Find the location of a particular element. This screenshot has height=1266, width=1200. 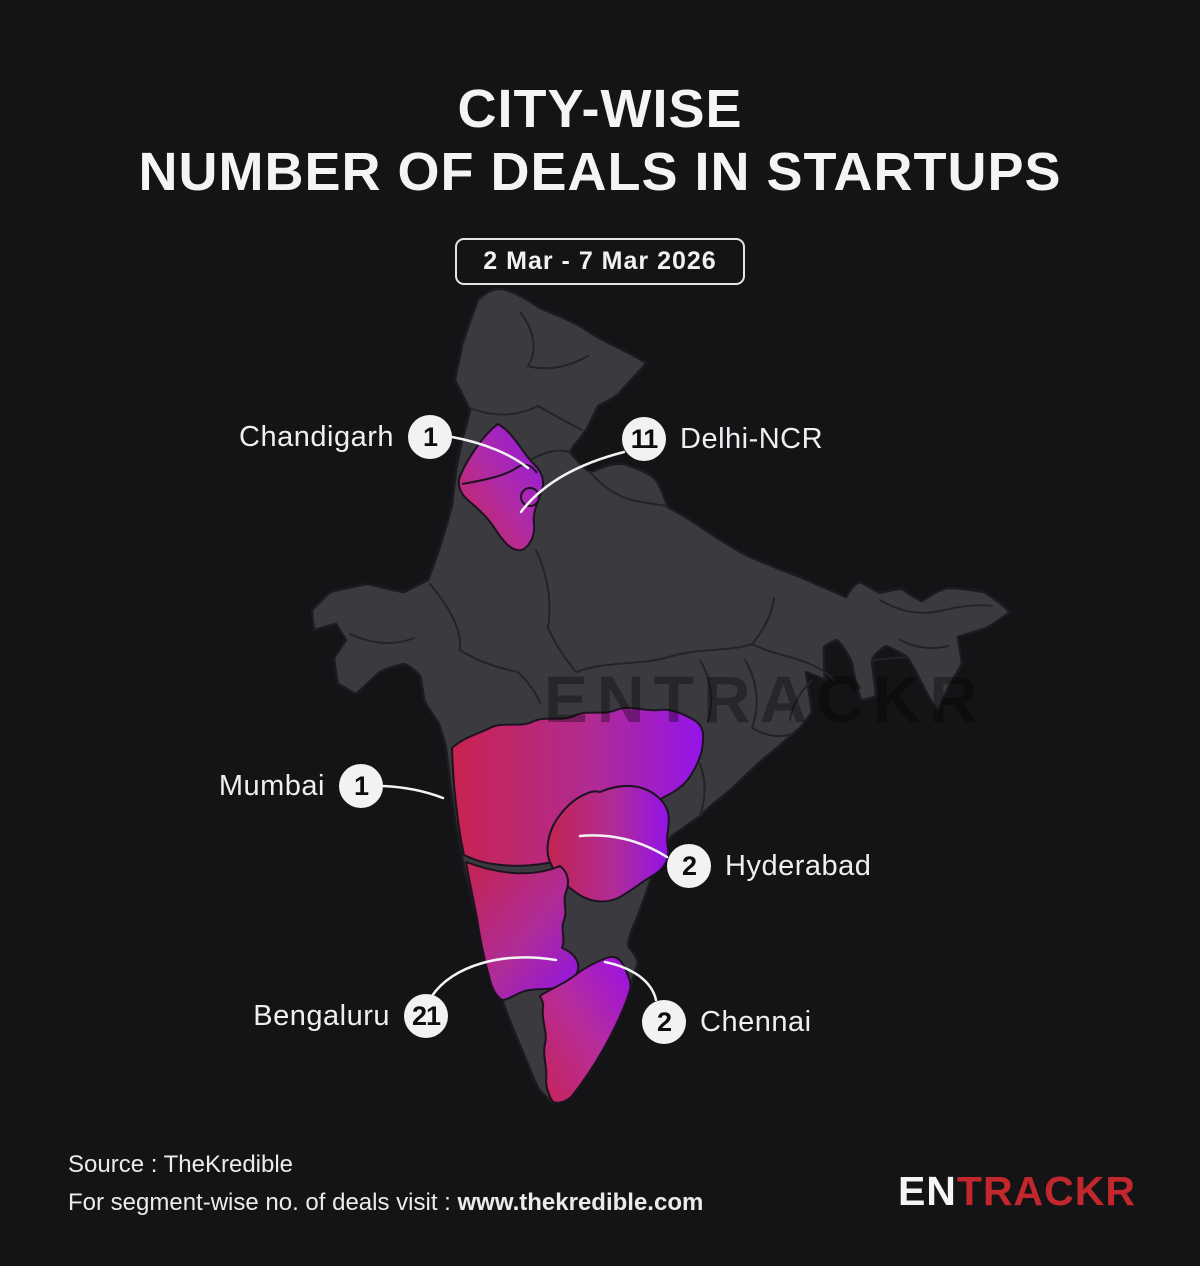

city-callout-hyderabad: 2 Hyderabad is located at coordinates (769, 866).